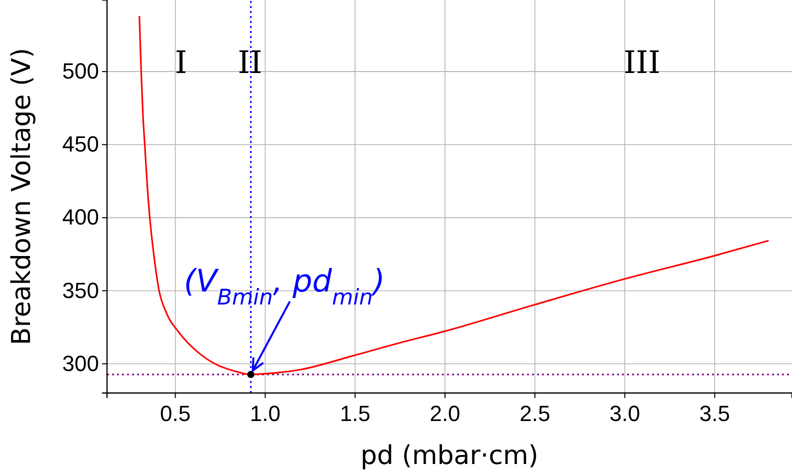  I want to click on x-tick-label: 2.5, so click(535, 413).